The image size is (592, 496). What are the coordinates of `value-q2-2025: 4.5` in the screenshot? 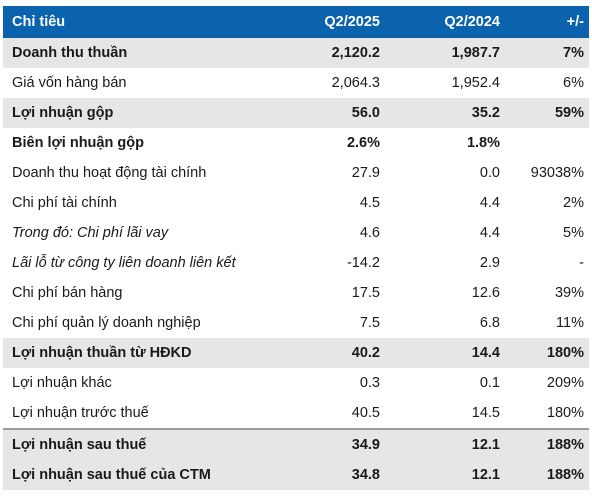 It's located at (369, 203).